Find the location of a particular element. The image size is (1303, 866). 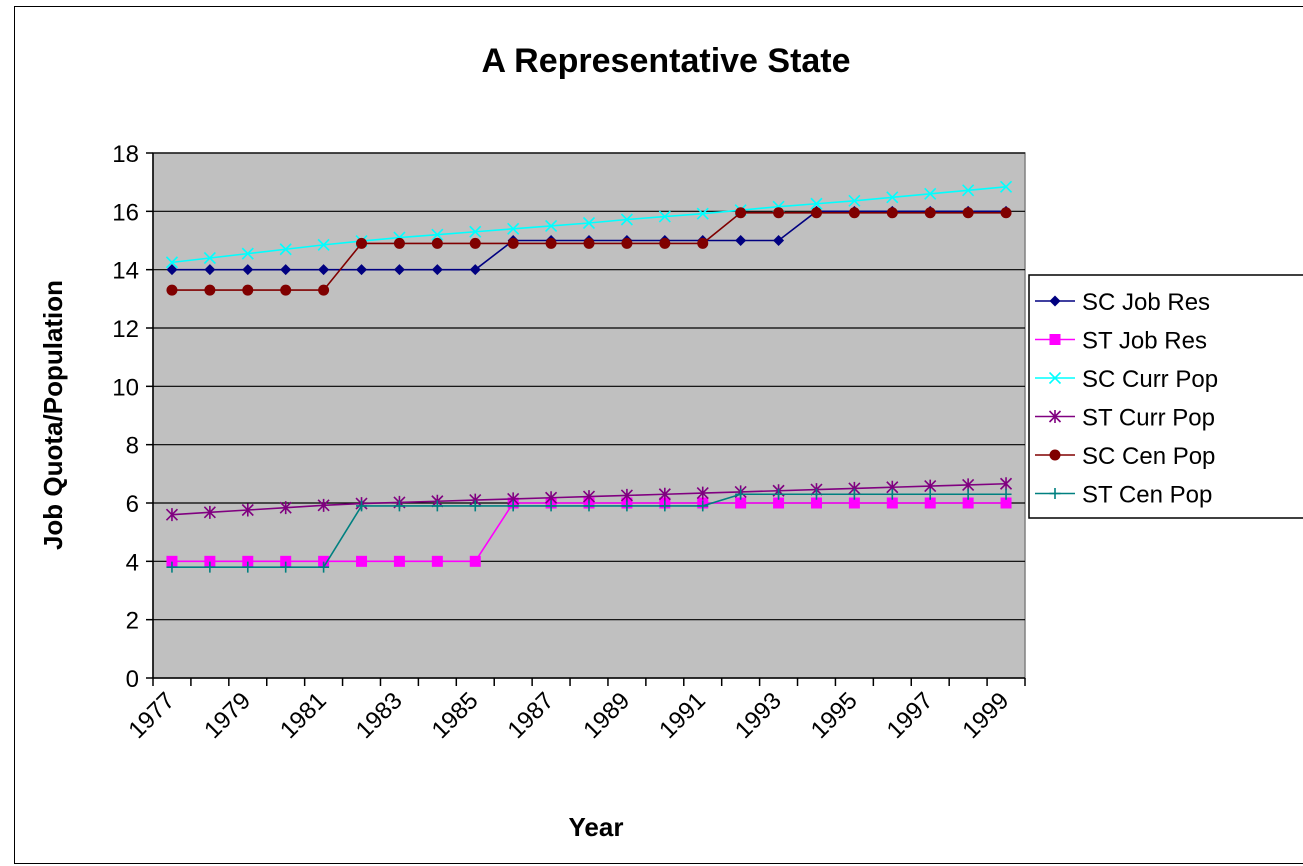

y-tick-label: 4 is located at coordinates (132, 562).